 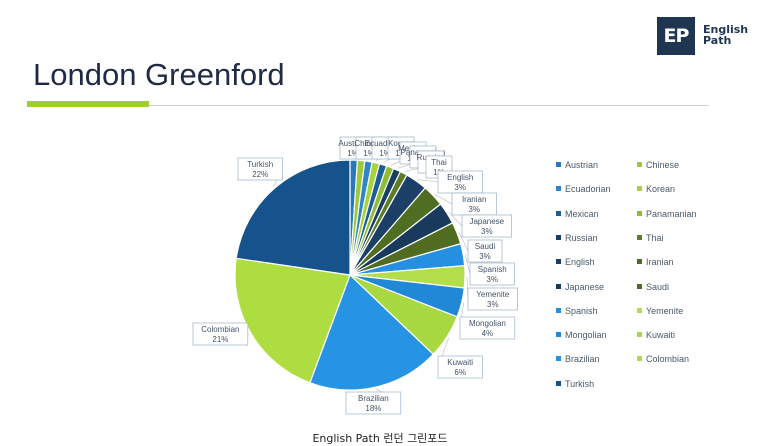 What do you see at coordinates (369, 143) in the screenshot?
I see `data-label-category: Chinese` at bounding box center [369, 143].